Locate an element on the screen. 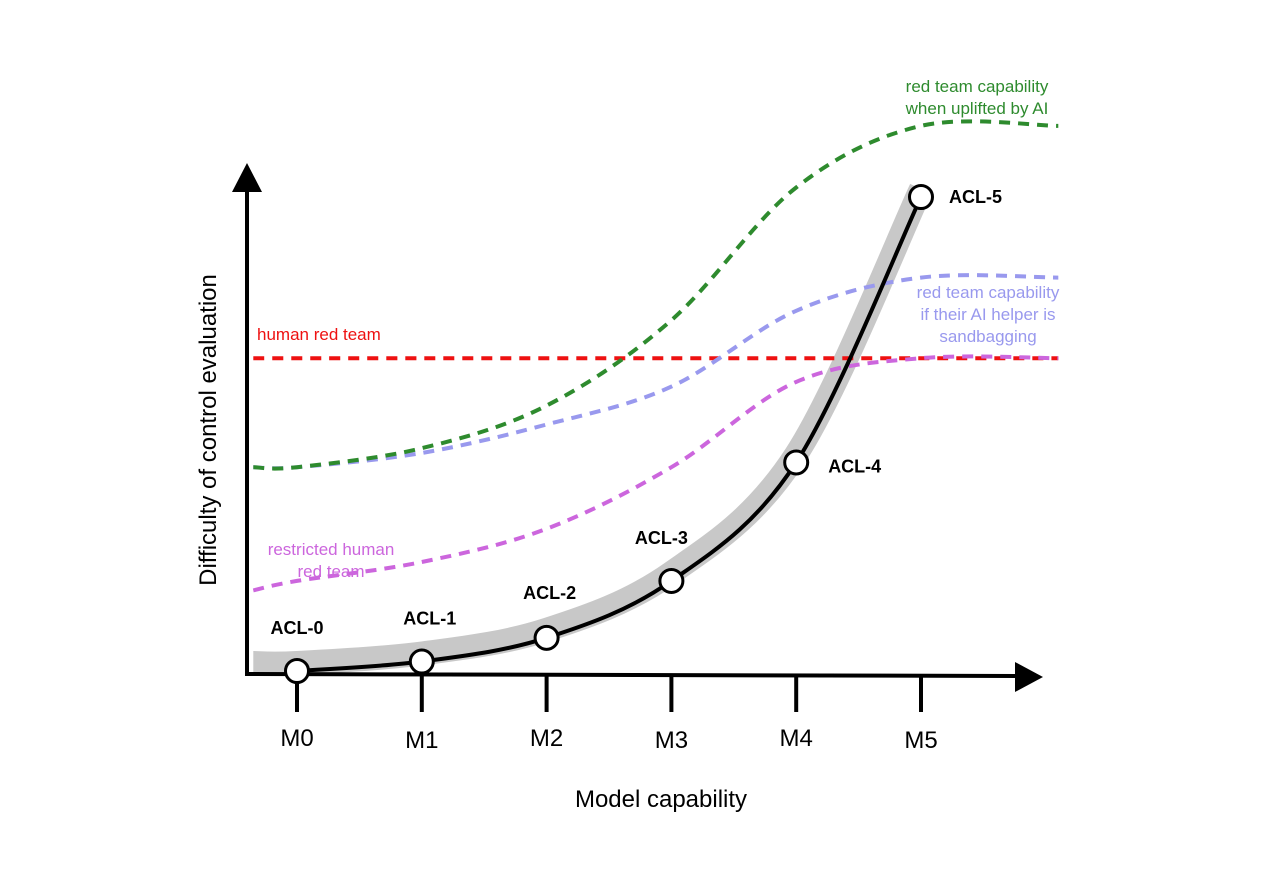 The image size is (1276, 870). series-label-red-team-capability-when-uplifted-by-ai: red team capability when uplifted by AI is located at coordinates (977, 97).